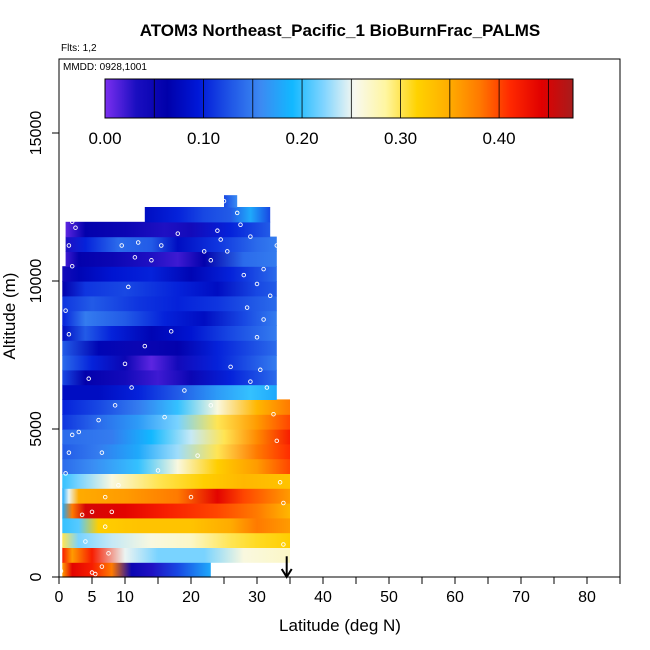  What do you see at coordinates (36, 133) in the screenshot?
I see `y-tick-label: 15000` at bounding box center [36, 133].